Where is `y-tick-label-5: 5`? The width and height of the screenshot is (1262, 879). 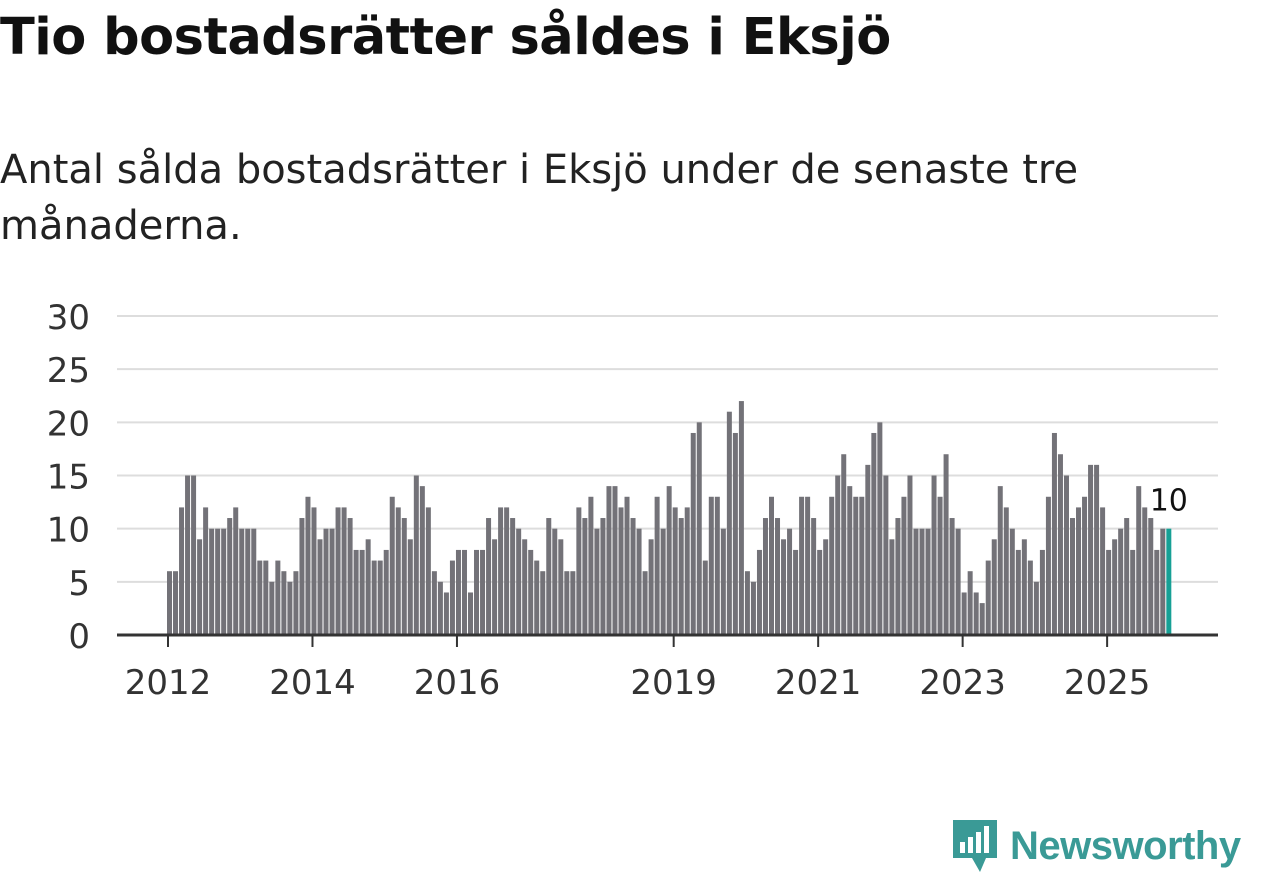 y-tick-label-5: 5 is located at coordinates (79, 584).